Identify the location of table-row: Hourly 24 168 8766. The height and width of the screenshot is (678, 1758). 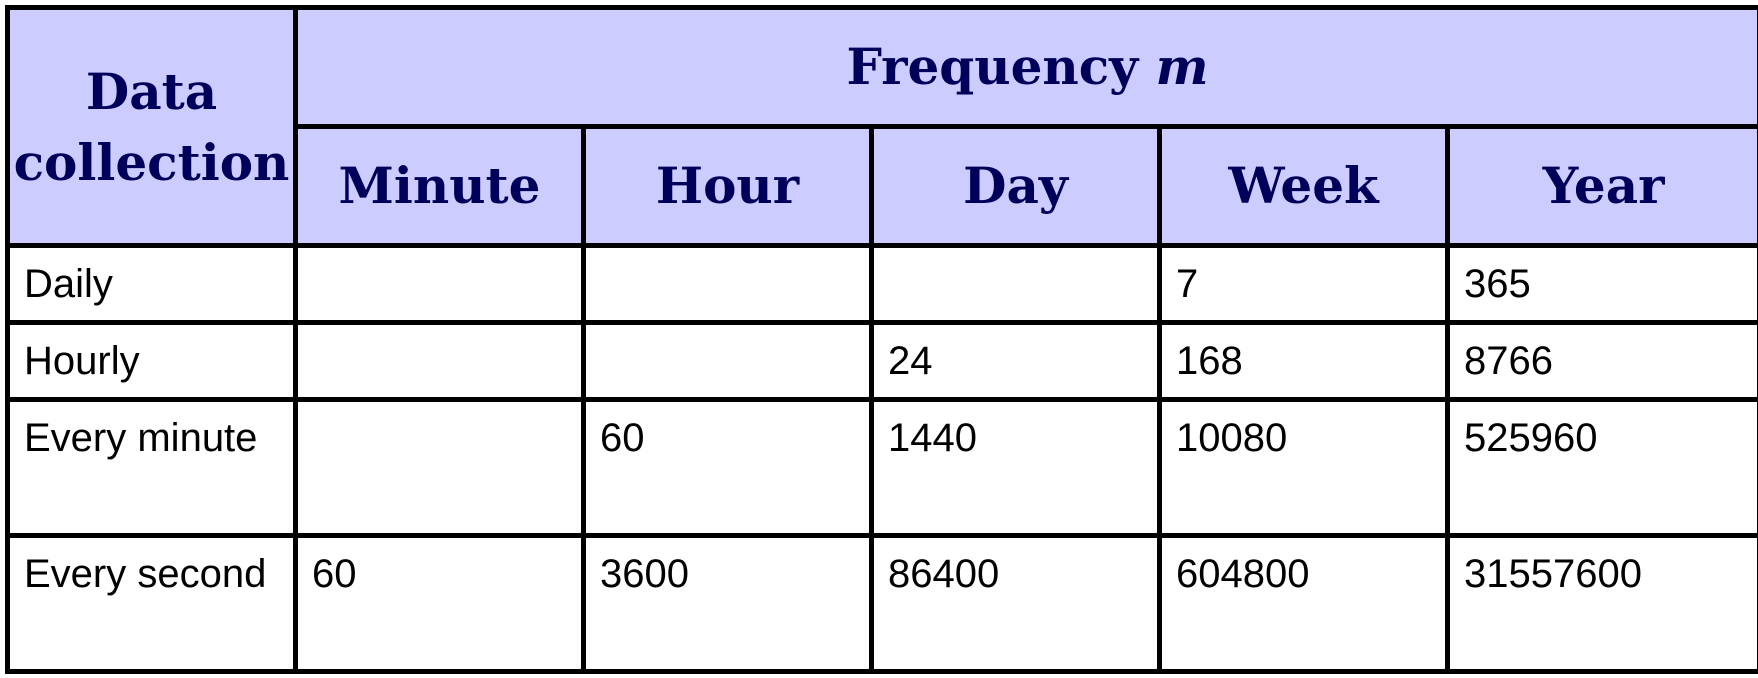
(881, 361).